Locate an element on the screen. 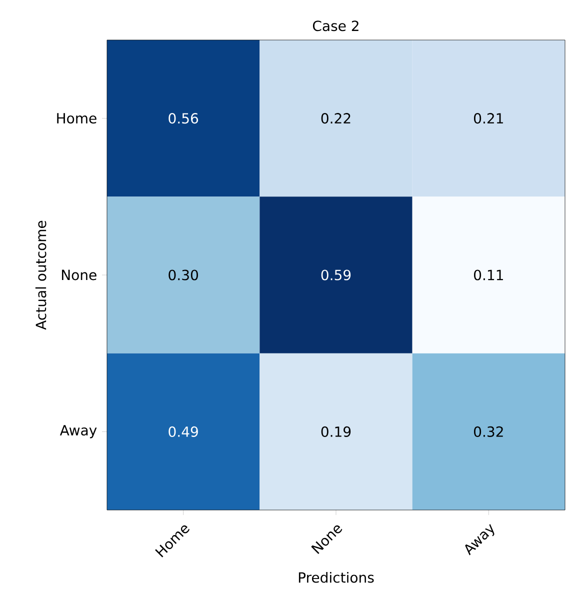  data-label: 0.11 is located at coordinates (488, 275).